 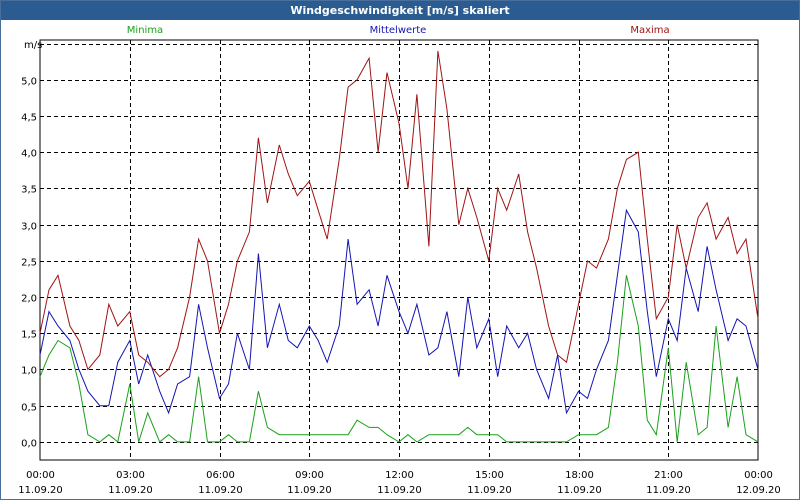 I want to click on y-tick-label: 5,0, so click(x=29, y=82).